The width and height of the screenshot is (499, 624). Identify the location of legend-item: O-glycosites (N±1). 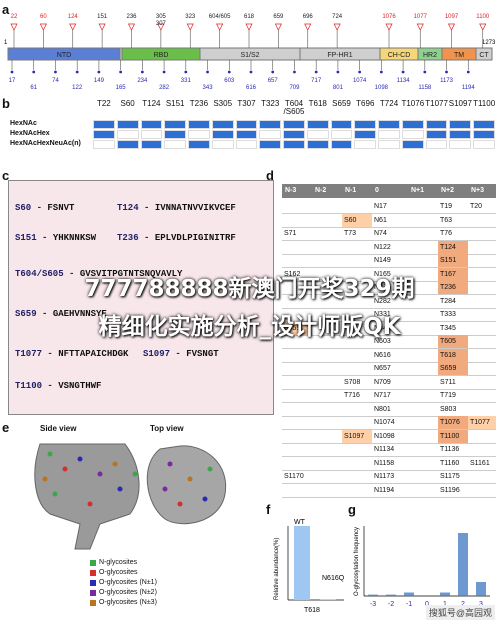
(123, 583).